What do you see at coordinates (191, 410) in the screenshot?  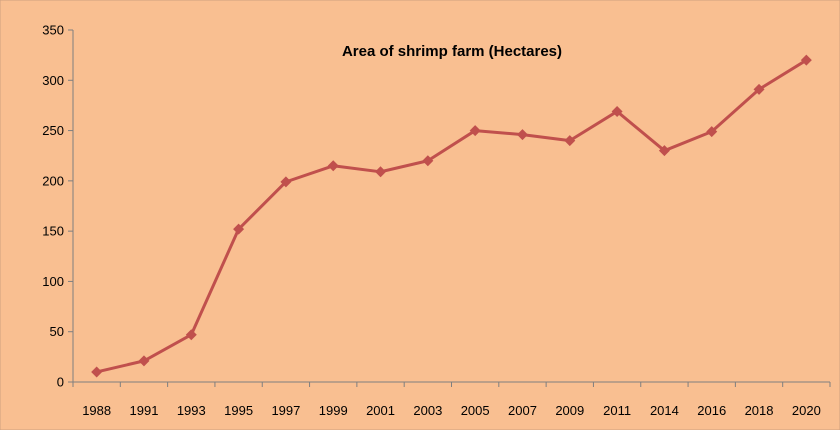 I see `x-tick-label: 1993` at bounding box center [191, 410].